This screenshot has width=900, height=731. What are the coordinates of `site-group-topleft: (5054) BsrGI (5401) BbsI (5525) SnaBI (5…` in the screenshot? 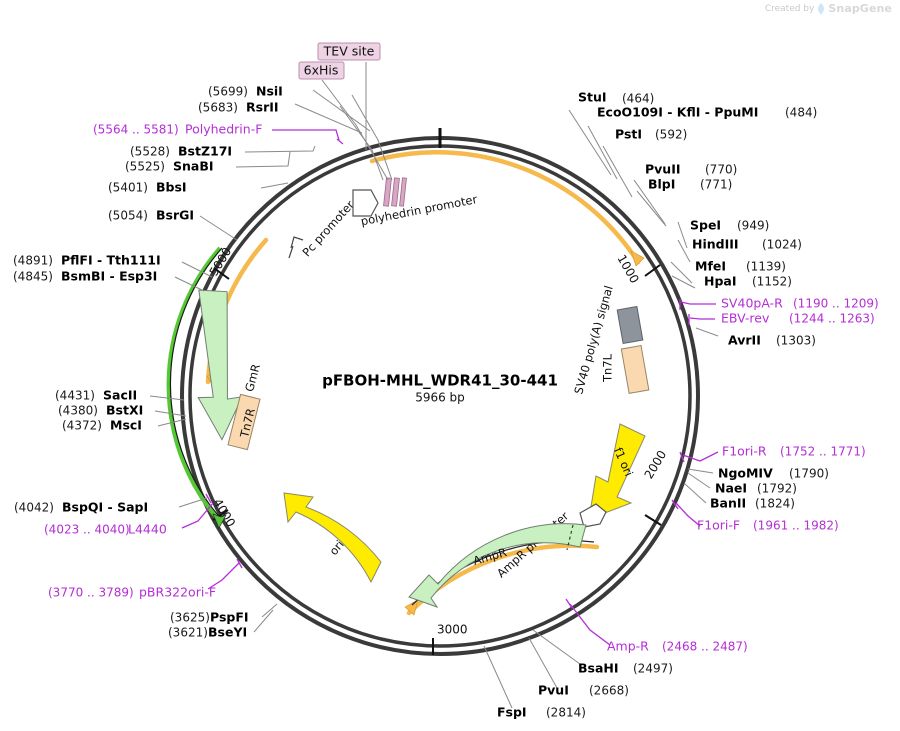 It's located at (232, 162).